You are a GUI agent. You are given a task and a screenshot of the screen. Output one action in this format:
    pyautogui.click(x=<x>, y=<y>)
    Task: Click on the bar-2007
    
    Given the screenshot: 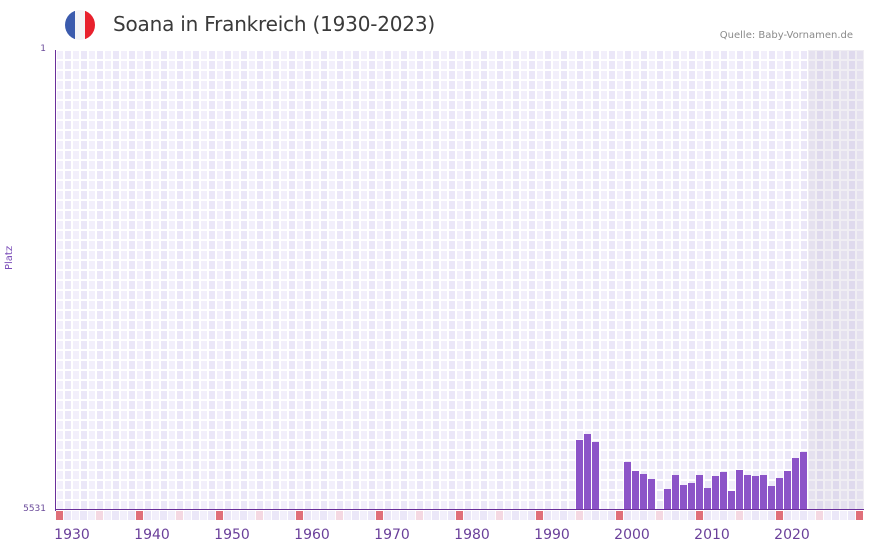 What is the action you would take?
    pyautogui.click(x=675, y=492)
    